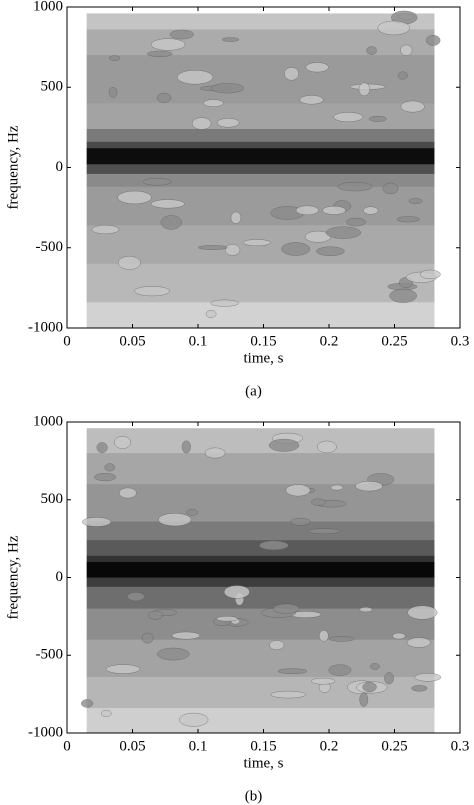 Image resolution: width=474 pixels, height=805 pixels. I want to click on caption: (b), so click(254, 796).